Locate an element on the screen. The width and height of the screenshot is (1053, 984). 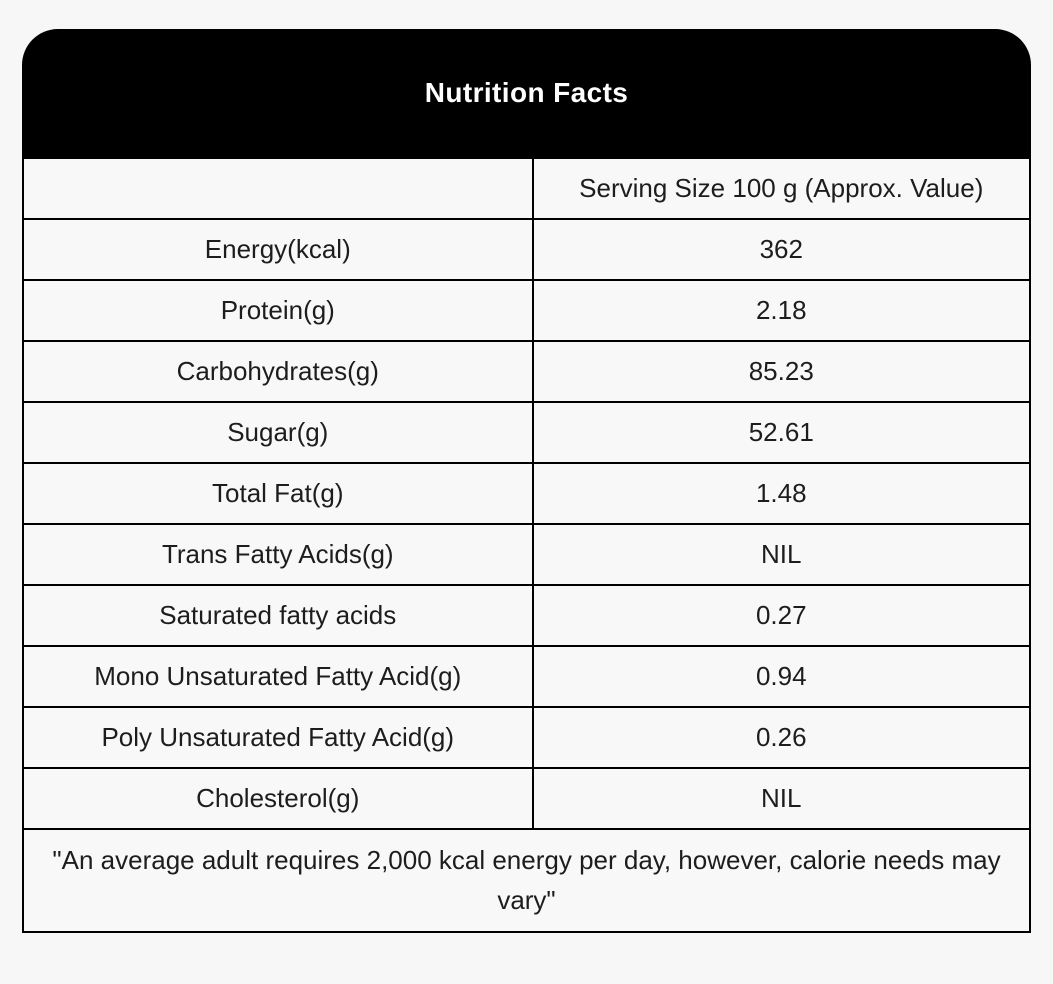
nutrient-label-cell: Trans Fatty Acids(g) is located at coordinates (278, 554).